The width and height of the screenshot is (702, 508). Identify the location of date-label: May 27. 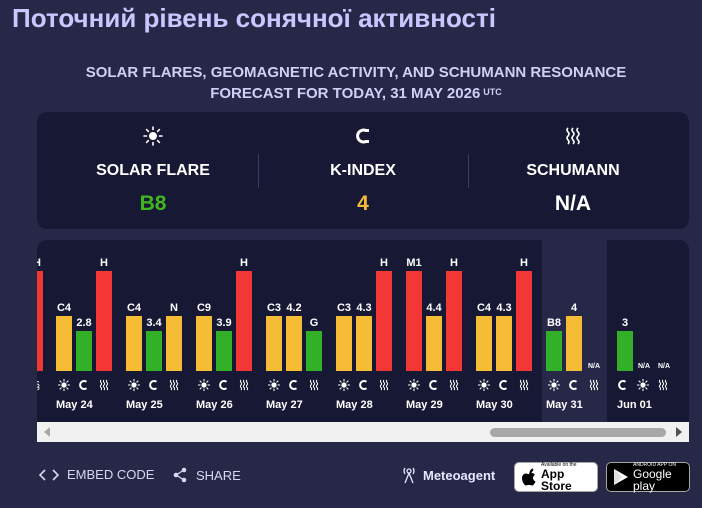
(284, 405).